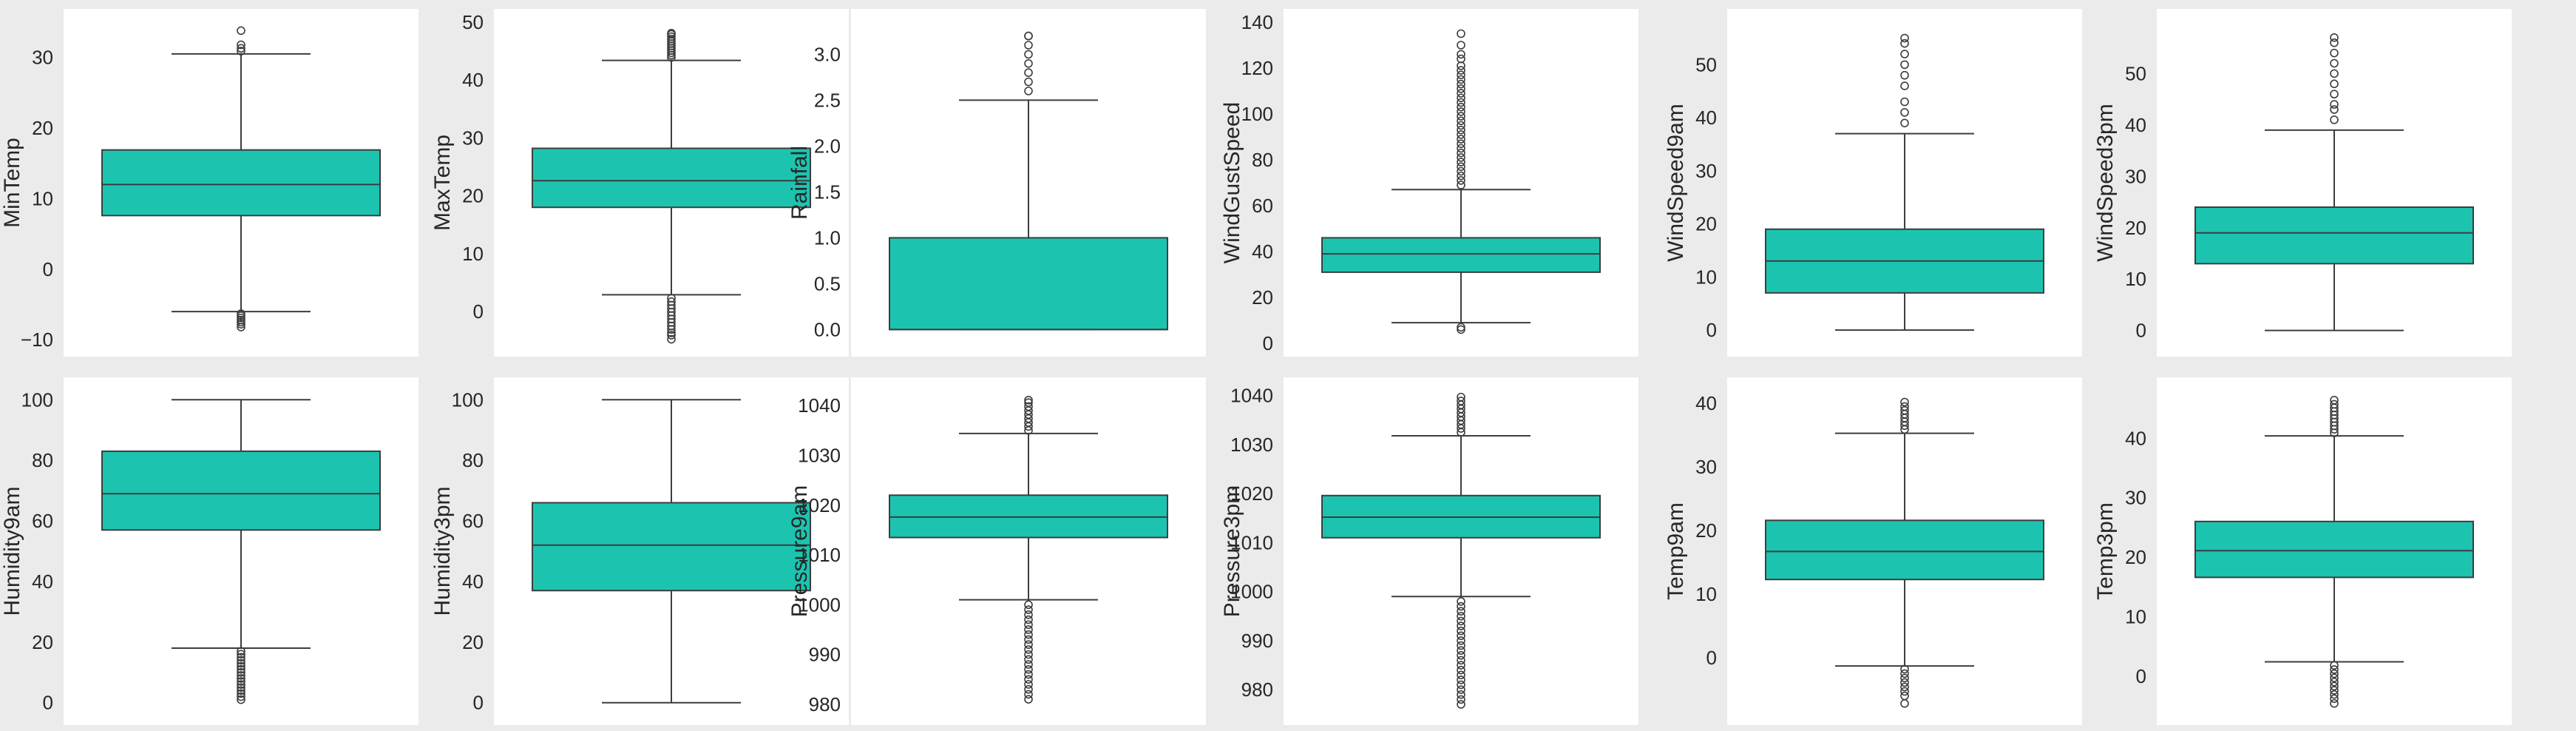 This screenshot has width=2576, height=731. What do you see at coordinates (1429, 183) in the screenshot?
I see `boxplot-panel-windgustspeed: 0 20 40 60 80 100 120 140 WindGustSpeed` at bounding box center [1429, 183].